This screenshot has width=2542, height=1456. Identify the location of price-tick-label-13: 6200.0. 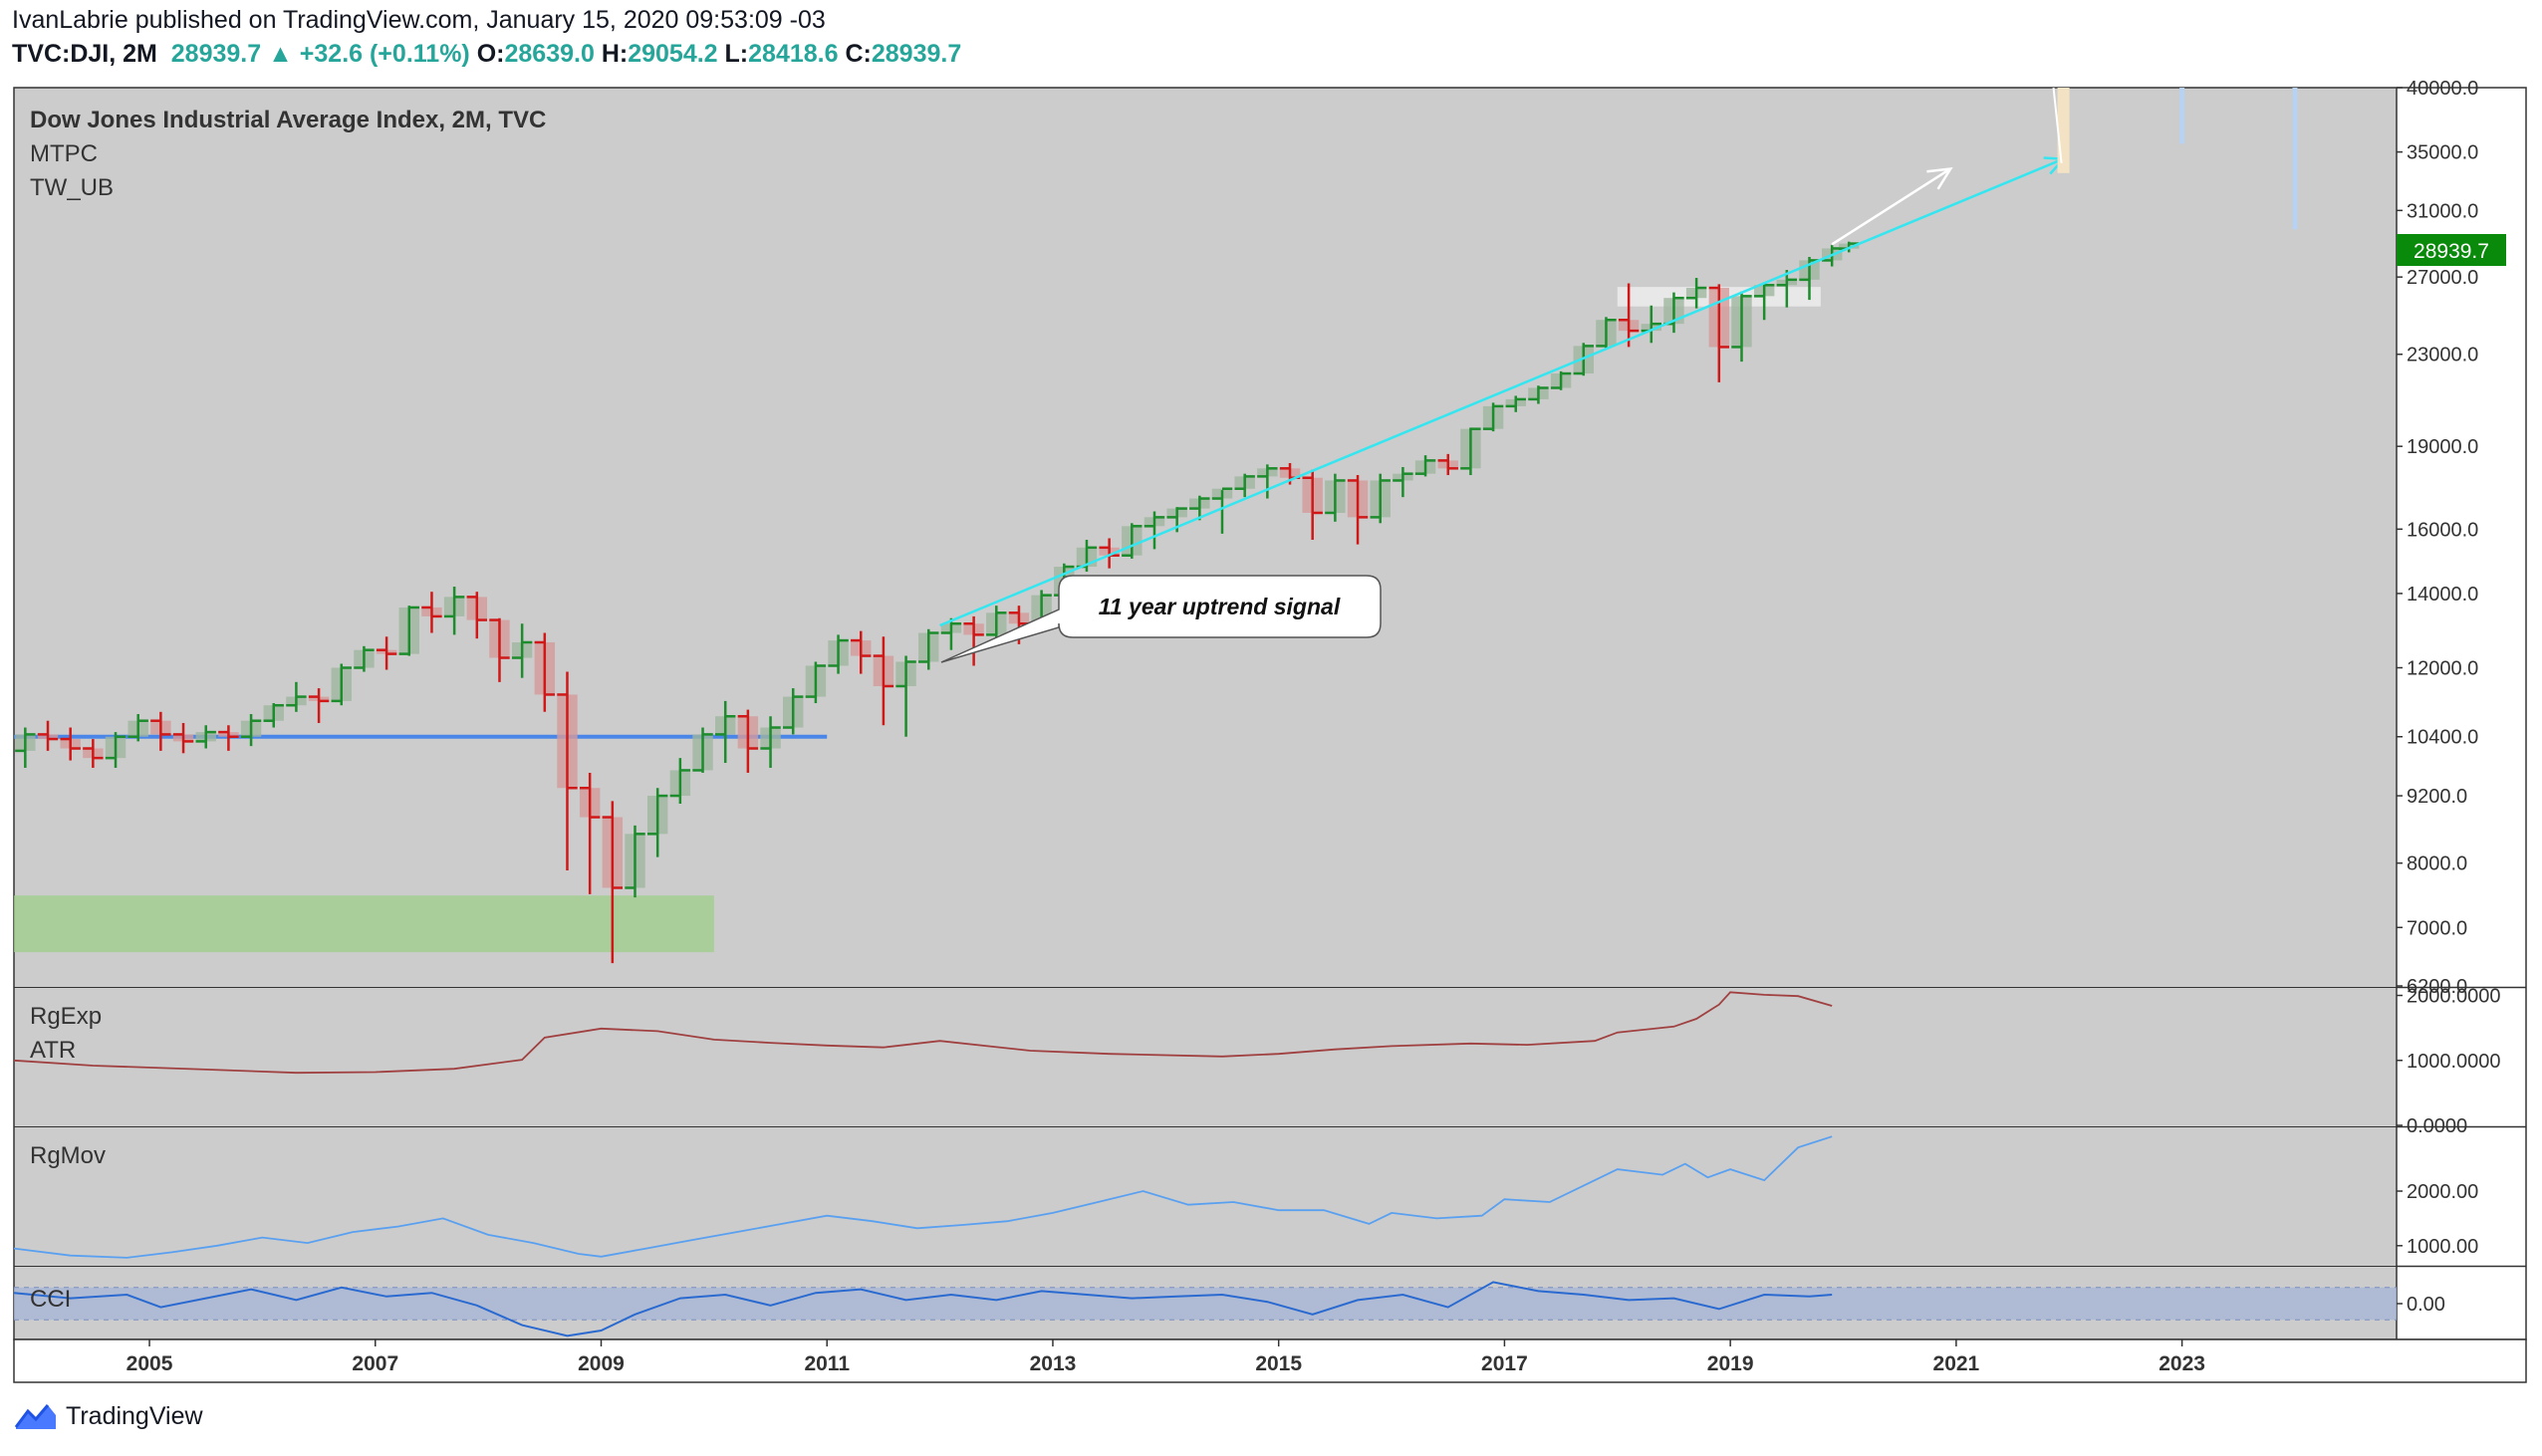
(2437, 987).